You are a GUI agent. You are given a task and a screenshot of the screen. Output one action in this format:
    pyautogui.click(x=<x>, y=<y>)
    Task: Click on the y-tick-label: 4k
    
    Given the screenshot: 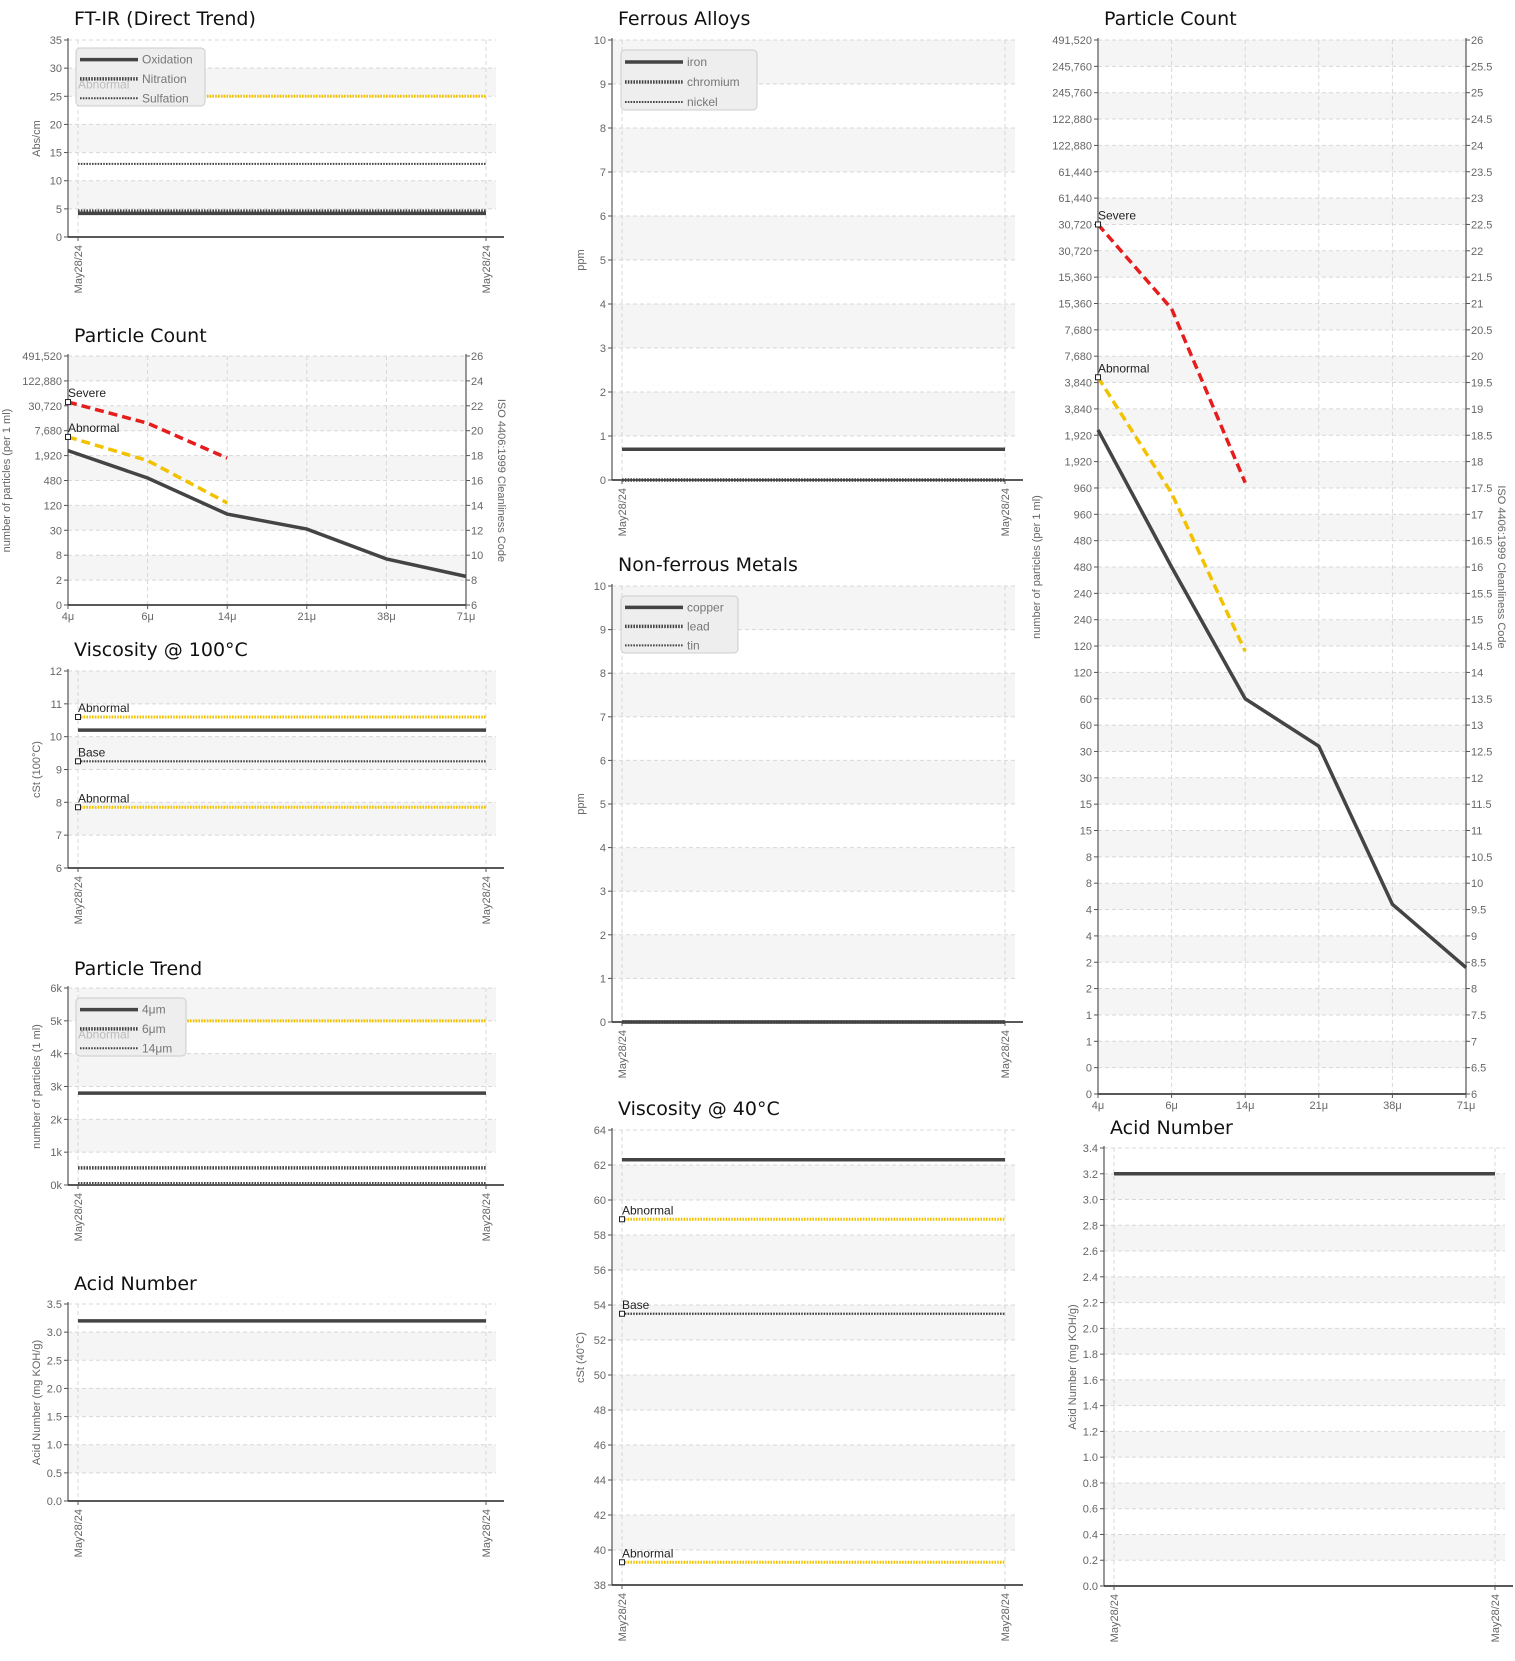 What is the action you would take?
    pyautogui.click(x=56, y=1055)
    